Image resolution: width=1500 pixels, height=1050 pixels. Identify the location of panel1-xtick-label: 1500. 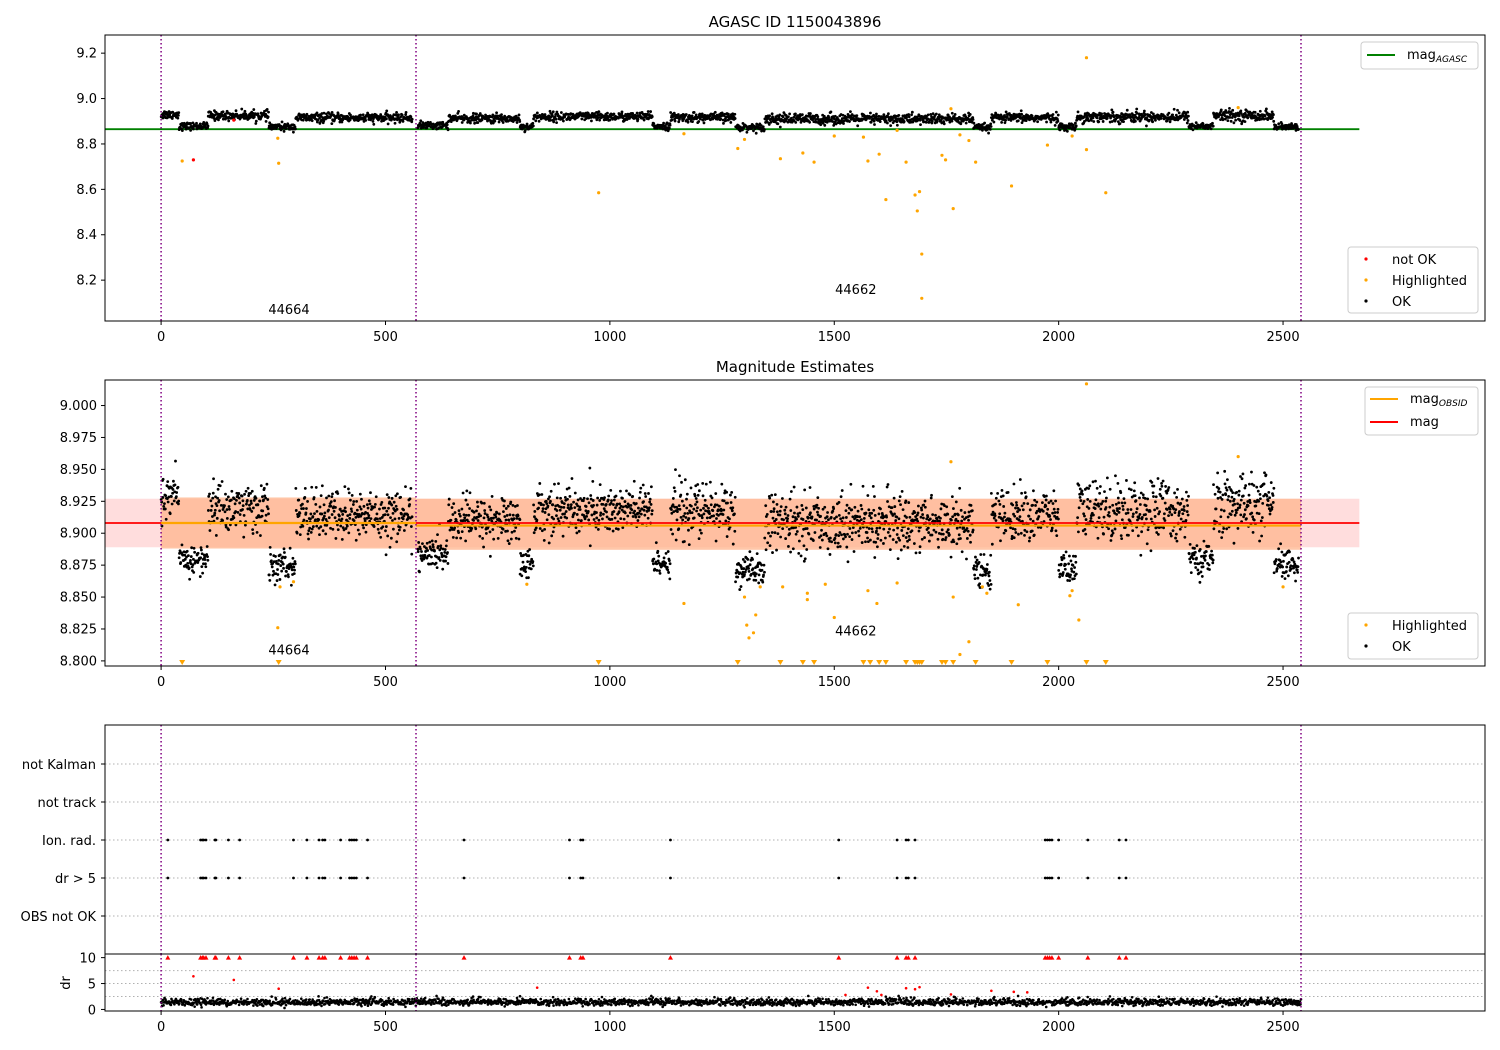
(834, 337).